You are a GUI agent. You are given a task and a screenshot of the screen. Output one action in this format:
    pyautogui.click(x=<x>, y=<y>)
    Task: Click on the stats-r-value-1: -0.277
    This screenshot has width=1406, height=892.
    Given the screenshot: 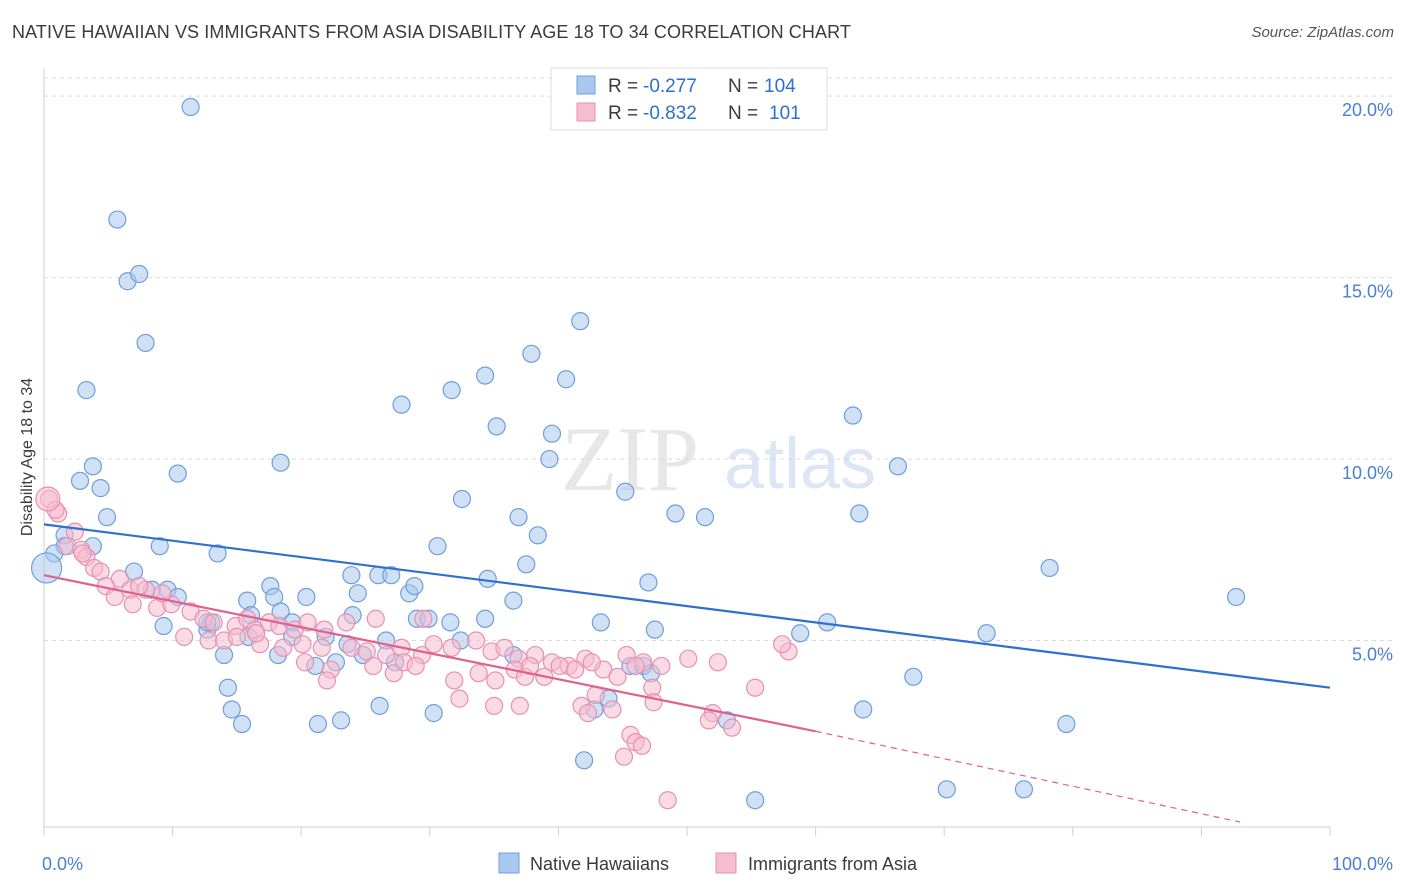 What is the action you would take?
    pyautogui.click(x=670, y=86)
    